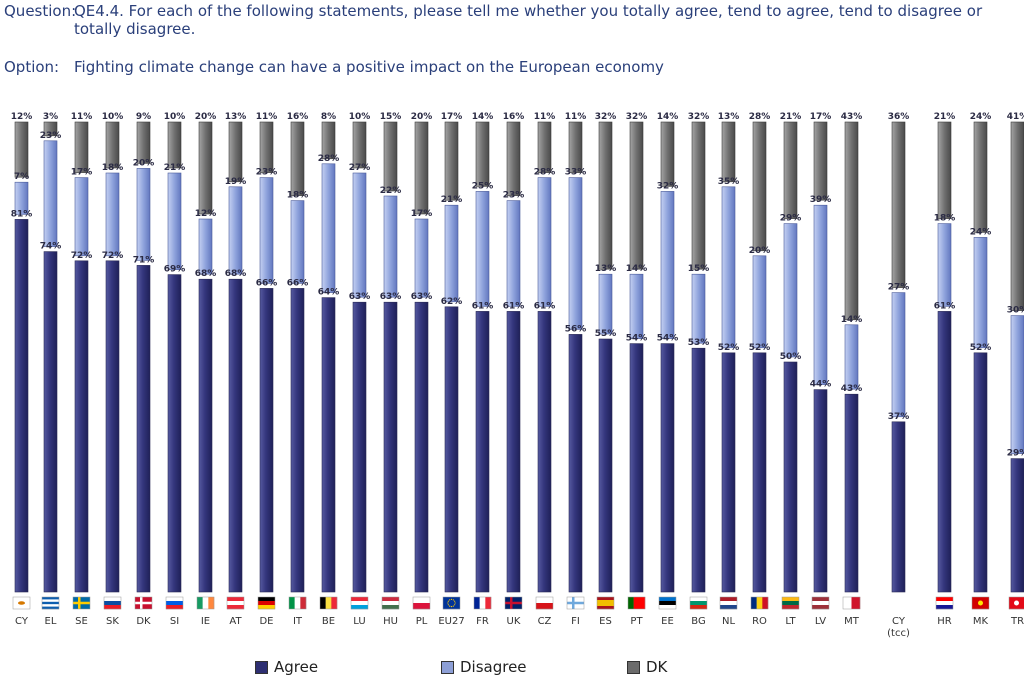 Image resolution: width=1024 pixels, height=697 pixels. Describe the element at coordinates (576, 117) in the screenshot. I see `value-label-dk-fi: 11%` at that location.